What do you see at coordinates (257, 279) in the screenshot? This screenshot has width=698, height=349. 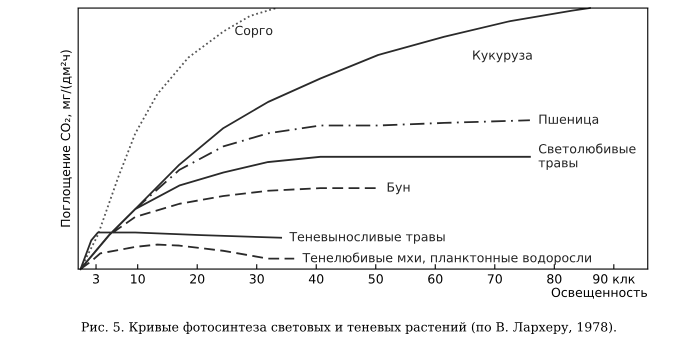 I see `x-tick-label: 30` at bounding box center [257, 279].